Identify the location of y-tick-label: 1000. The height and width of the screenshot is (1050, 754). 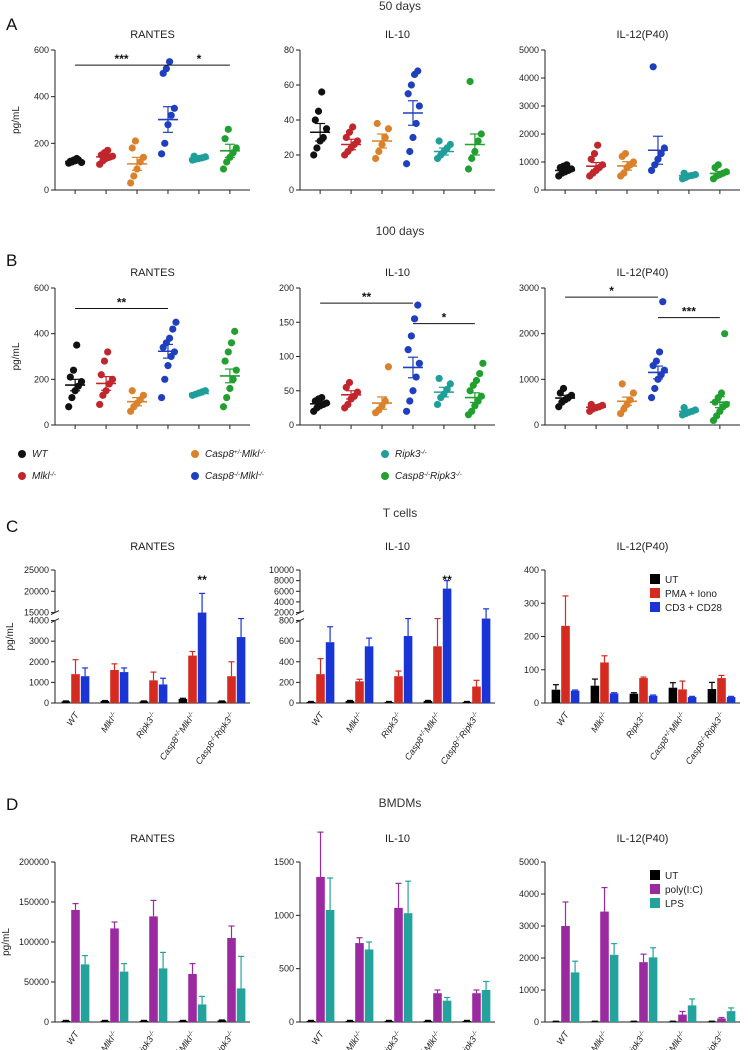
(39, 682).